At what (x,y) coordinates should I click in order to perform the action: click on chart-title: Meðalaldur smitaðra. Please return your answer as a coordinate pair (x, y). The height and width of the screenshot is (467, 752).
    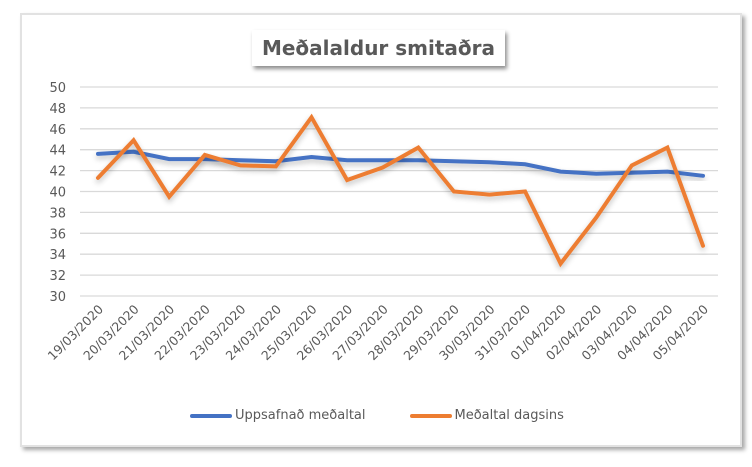
    Looking at the image, I should click on (378, 48).